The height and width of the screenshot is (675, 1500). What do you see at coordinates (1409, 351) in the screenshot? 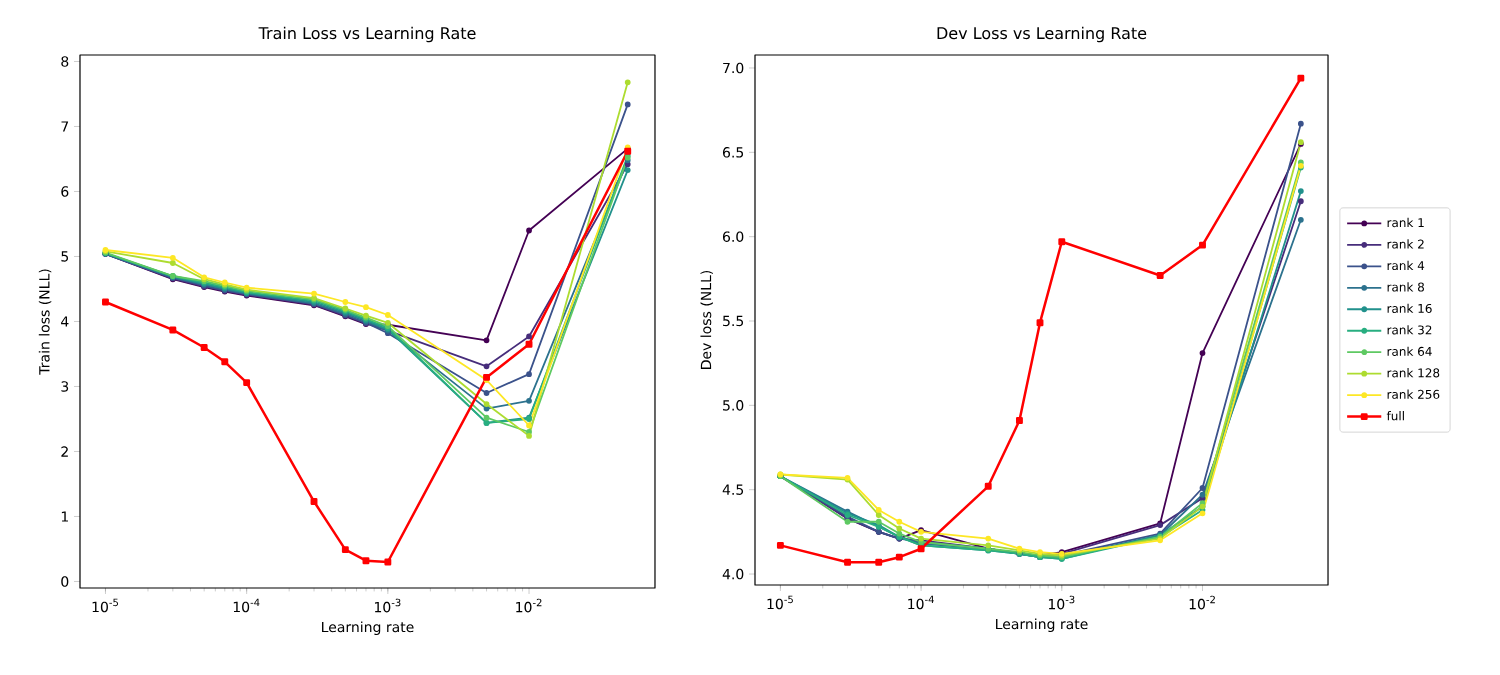
I see `legend-label: rank 64` at bounding box center [1409, 351].